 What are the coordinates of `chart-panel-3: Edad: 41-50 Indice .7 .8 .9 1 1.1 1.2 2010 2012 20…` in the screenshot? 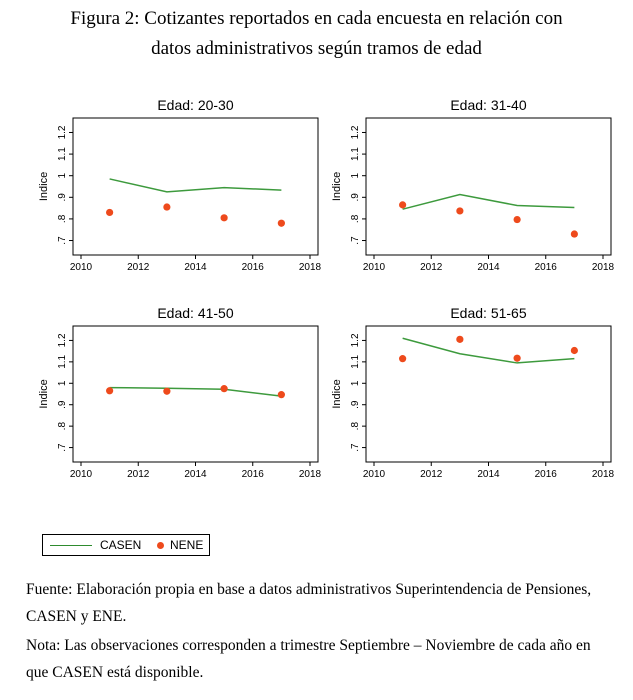 It's located at (180, 392).